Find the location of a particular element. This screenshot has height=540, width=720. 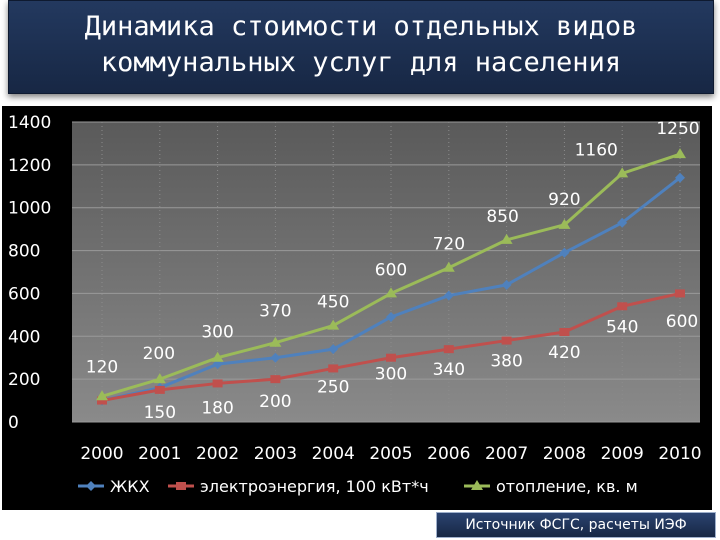

data-label: 380 is located at coordinates (506, 362).